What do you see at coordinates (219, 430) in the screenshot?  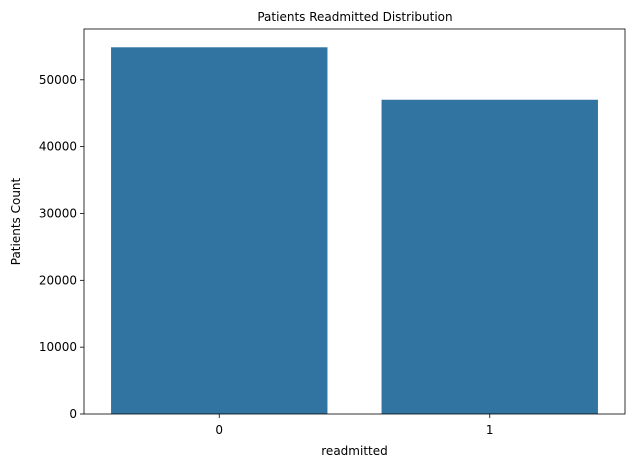 I see `x-tick-label-0: 0` at bounding box center [219, 430].